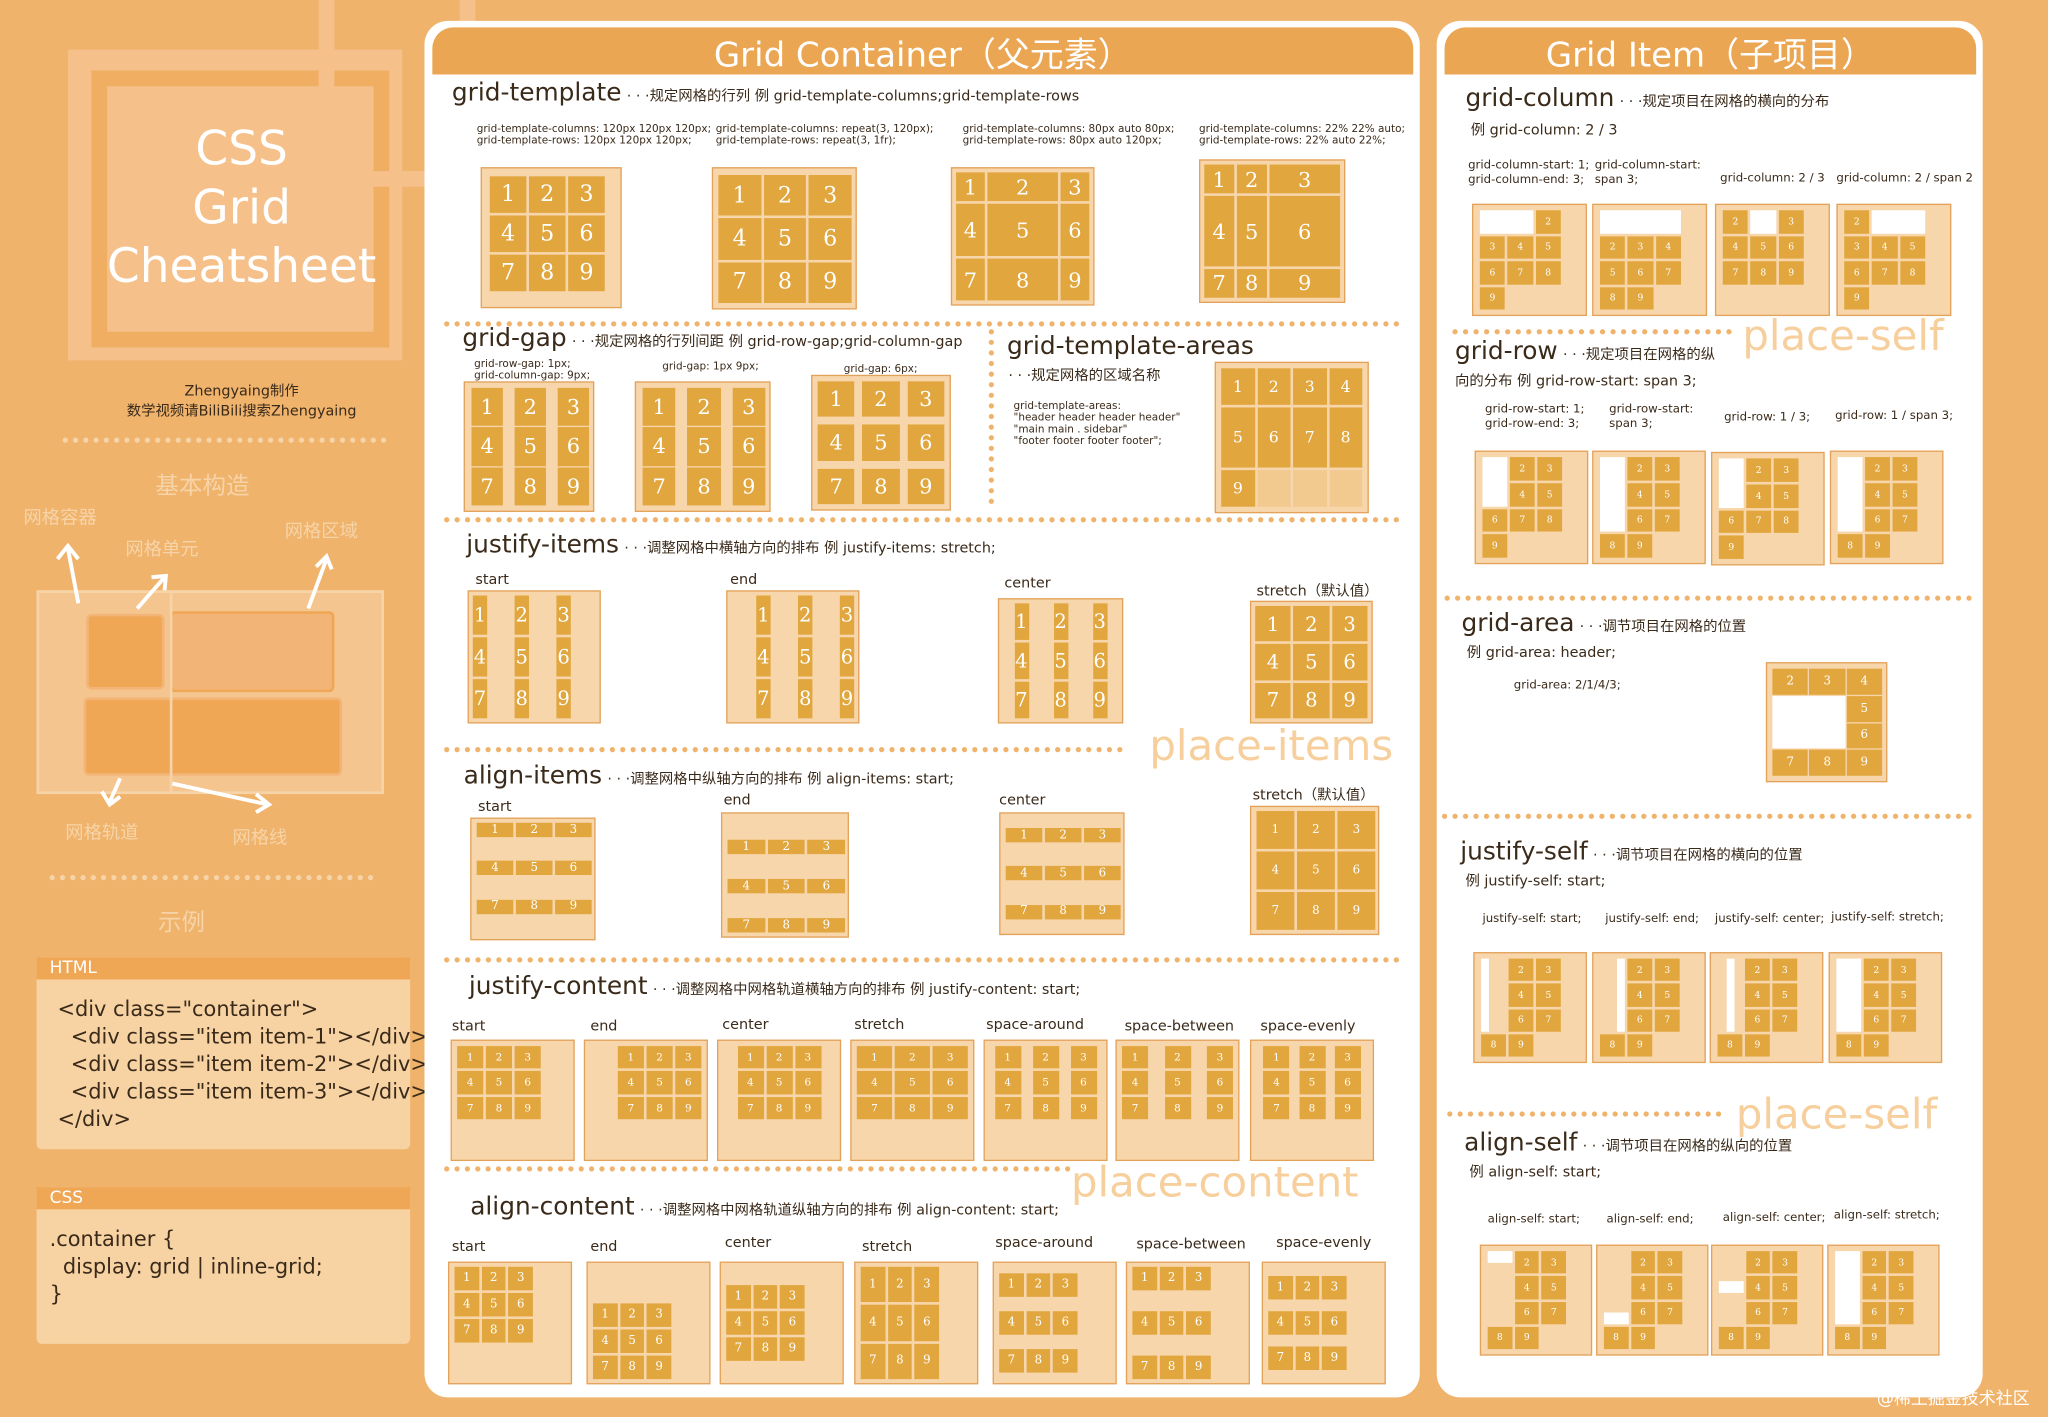 The height and width of the screenshot is (1417, 2048). I want to click on author-note: 数学视频请BiliBili搜索Zhengyaing, so click(241, 411).